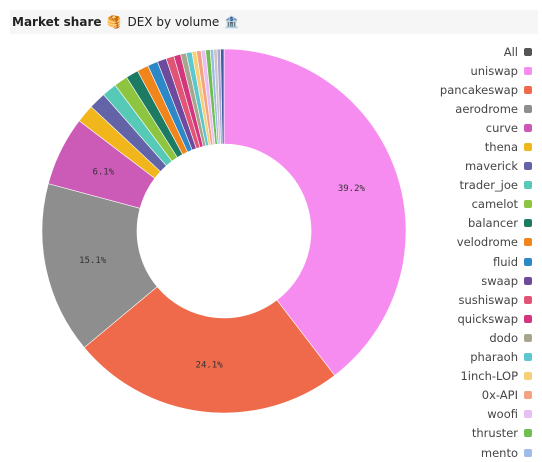 Image resolution: width=542 pixels, height=462 pixels. I want to click on legend-label: swaap, so click(499, 280).